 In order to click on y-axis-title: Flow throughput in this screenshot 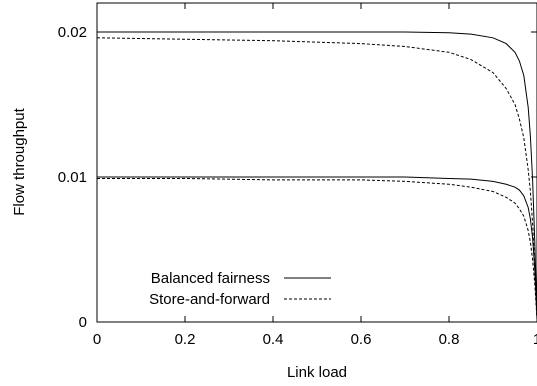, I will do `click(19, 161)`.